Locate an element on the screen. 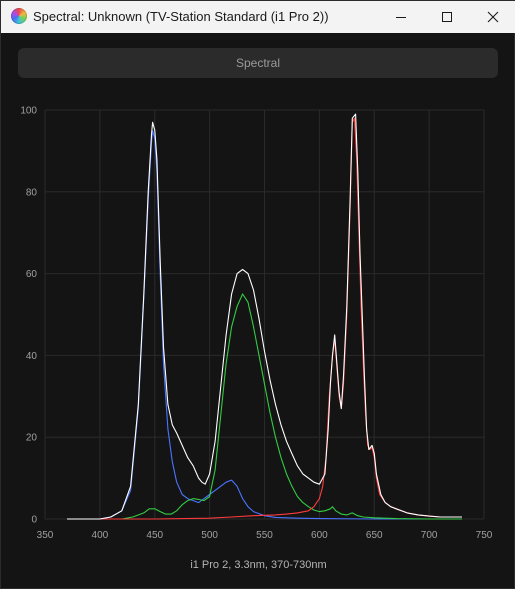 The height and width of the screenshot is (589, 515). x-tick-label: 750 is located at coordinates (484, 535).